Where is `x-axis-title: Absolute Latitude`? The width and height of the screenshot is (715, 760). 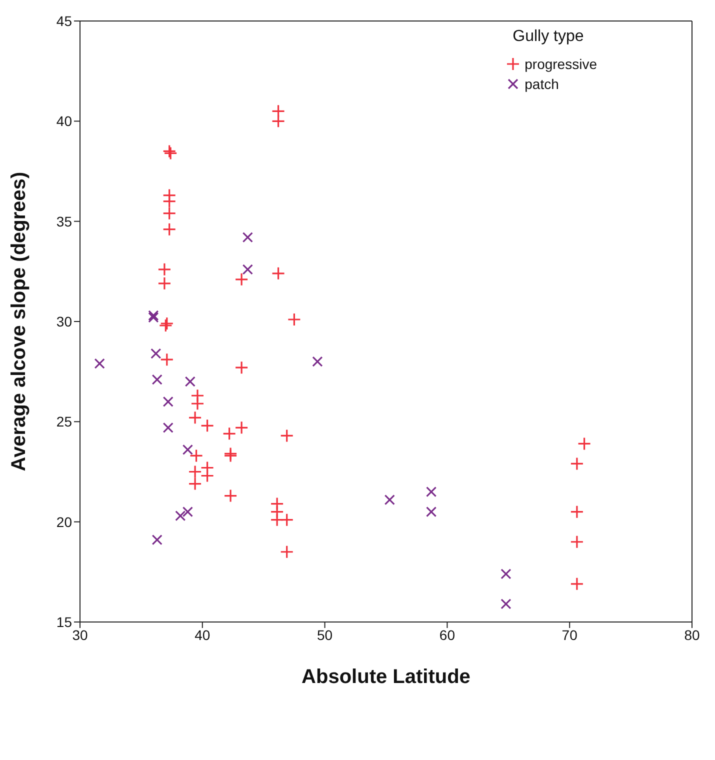
x-axis-title: Absolute Latitude is located at coordinates (386, 677).